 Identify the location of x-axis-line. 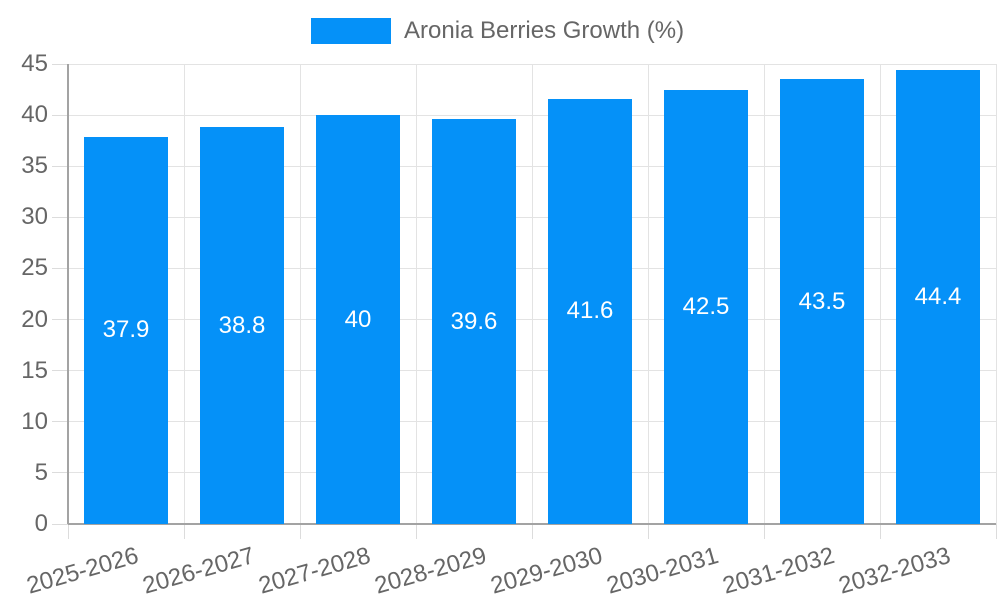
(532, 524).